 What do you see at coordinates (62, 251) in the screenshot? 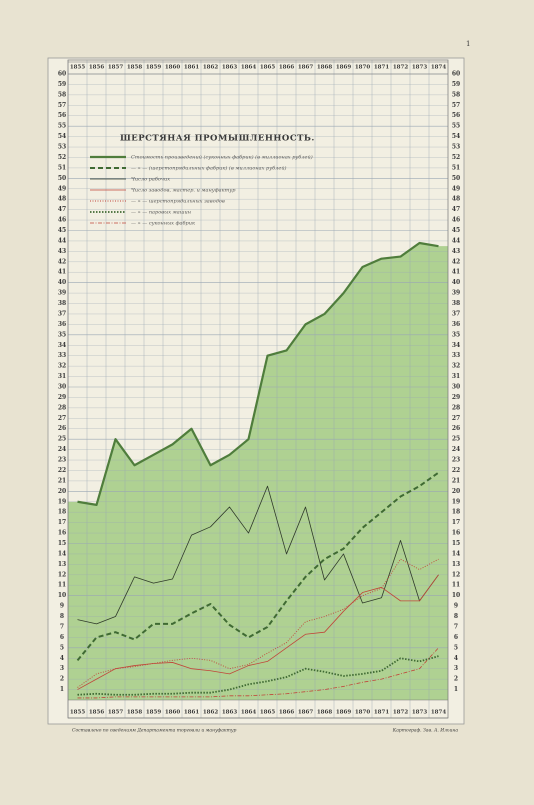
I see `y-tick-label: 43` at bounding box center [62, 251].